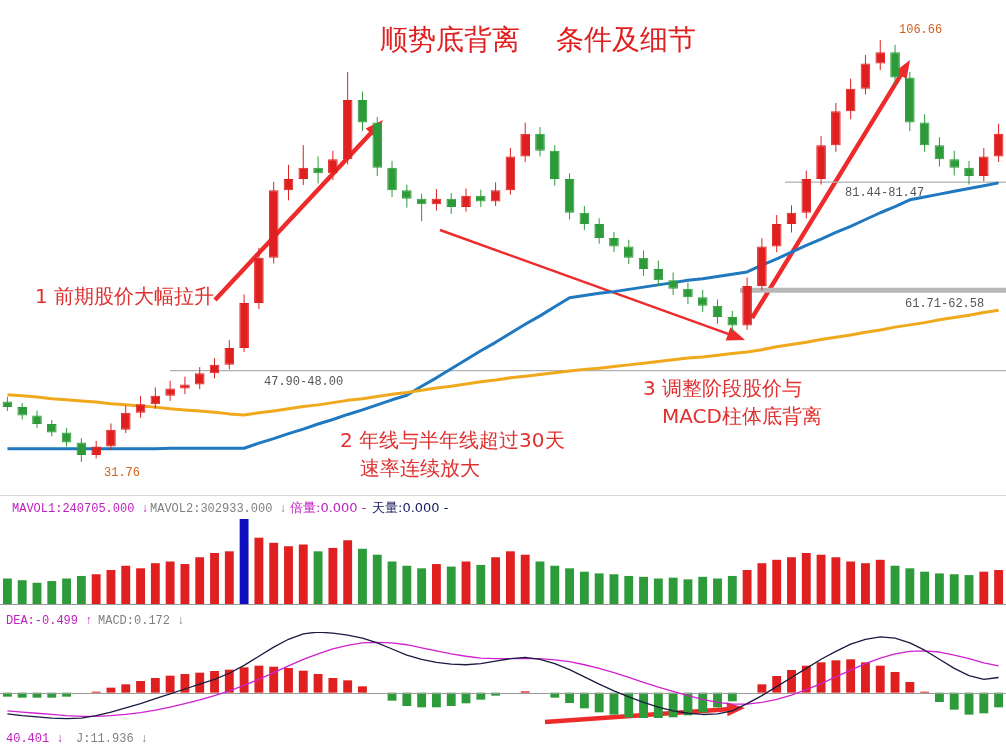 Image resolution: width=1006 pixels, height=750 pixels. I want to click on text: 40.401 ↓, so click(35, 739).